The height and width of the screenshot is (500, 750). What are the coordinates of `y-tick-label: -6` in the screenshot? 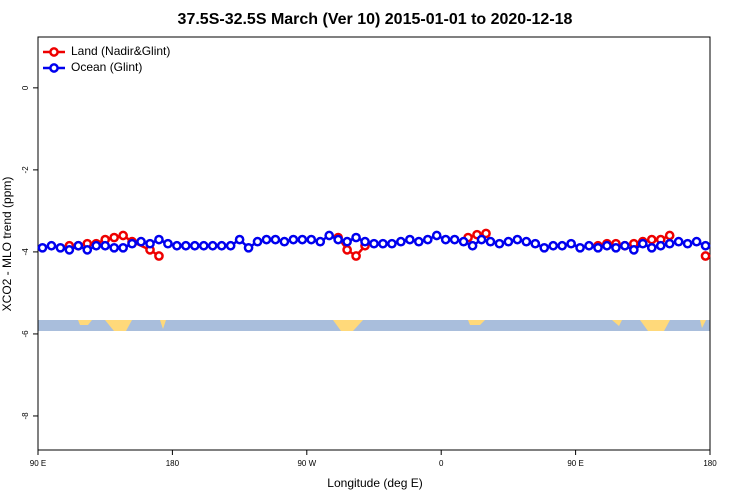 It's located at (25, 334).